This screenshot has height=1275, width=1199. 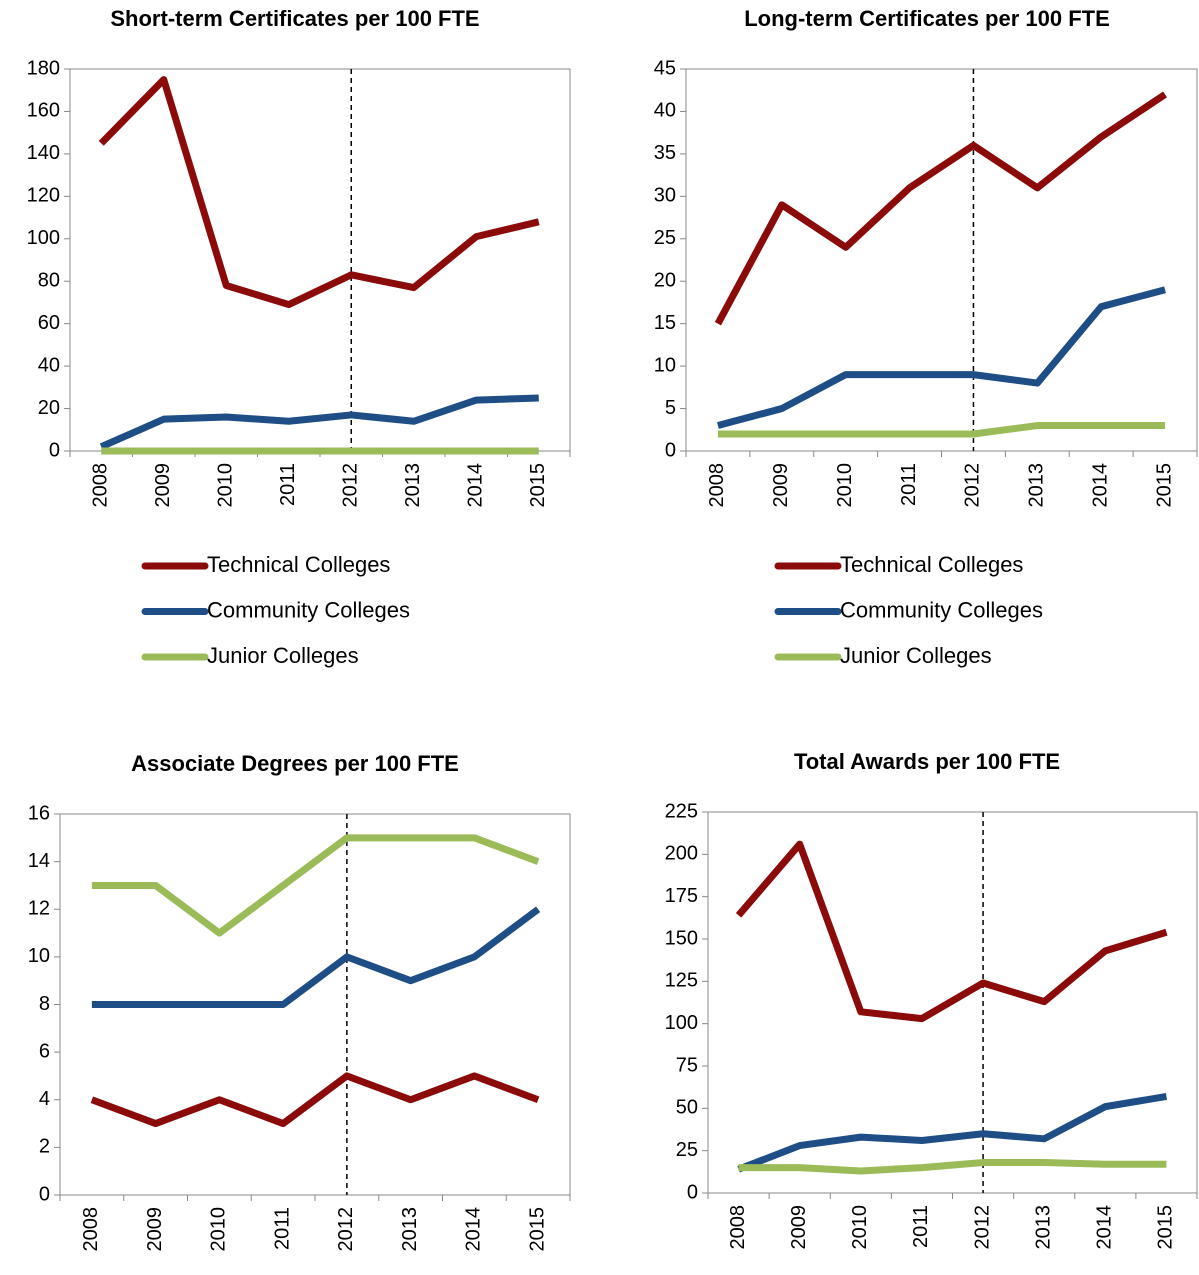 What do you see at coordinates (665, 153) in the screenshot?
I see `y-tick-label: 35` at bounding box center [665, 153].